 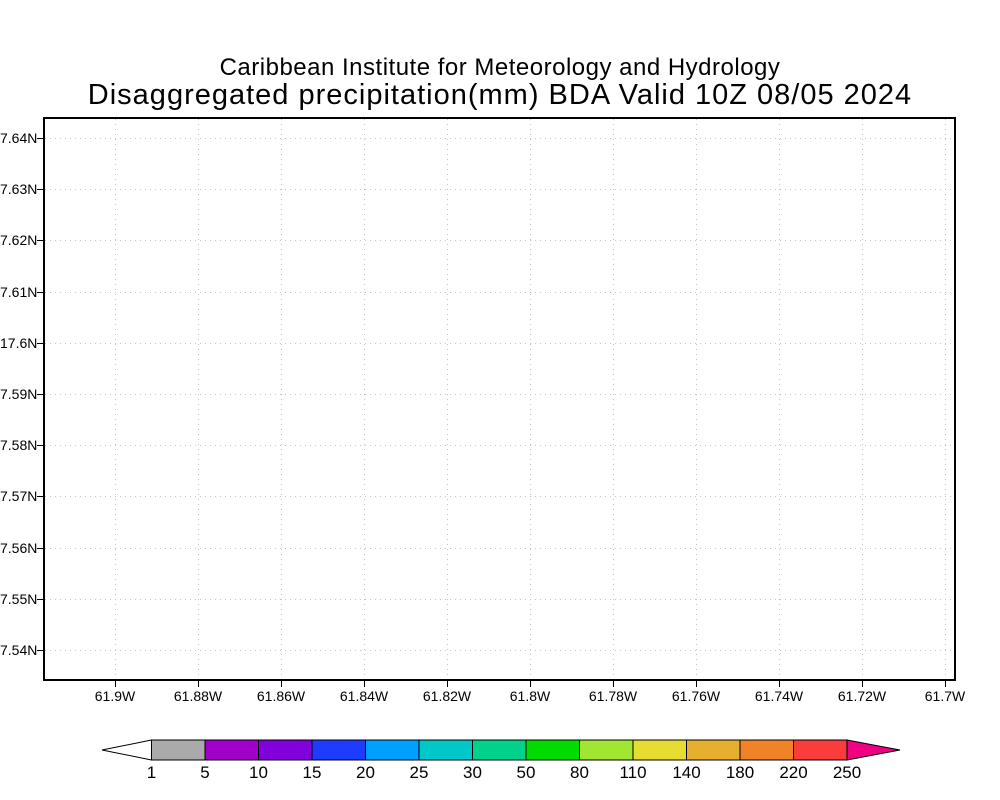 I want to click on x-tick-label: 61.86W, so click(x=281, y=696).